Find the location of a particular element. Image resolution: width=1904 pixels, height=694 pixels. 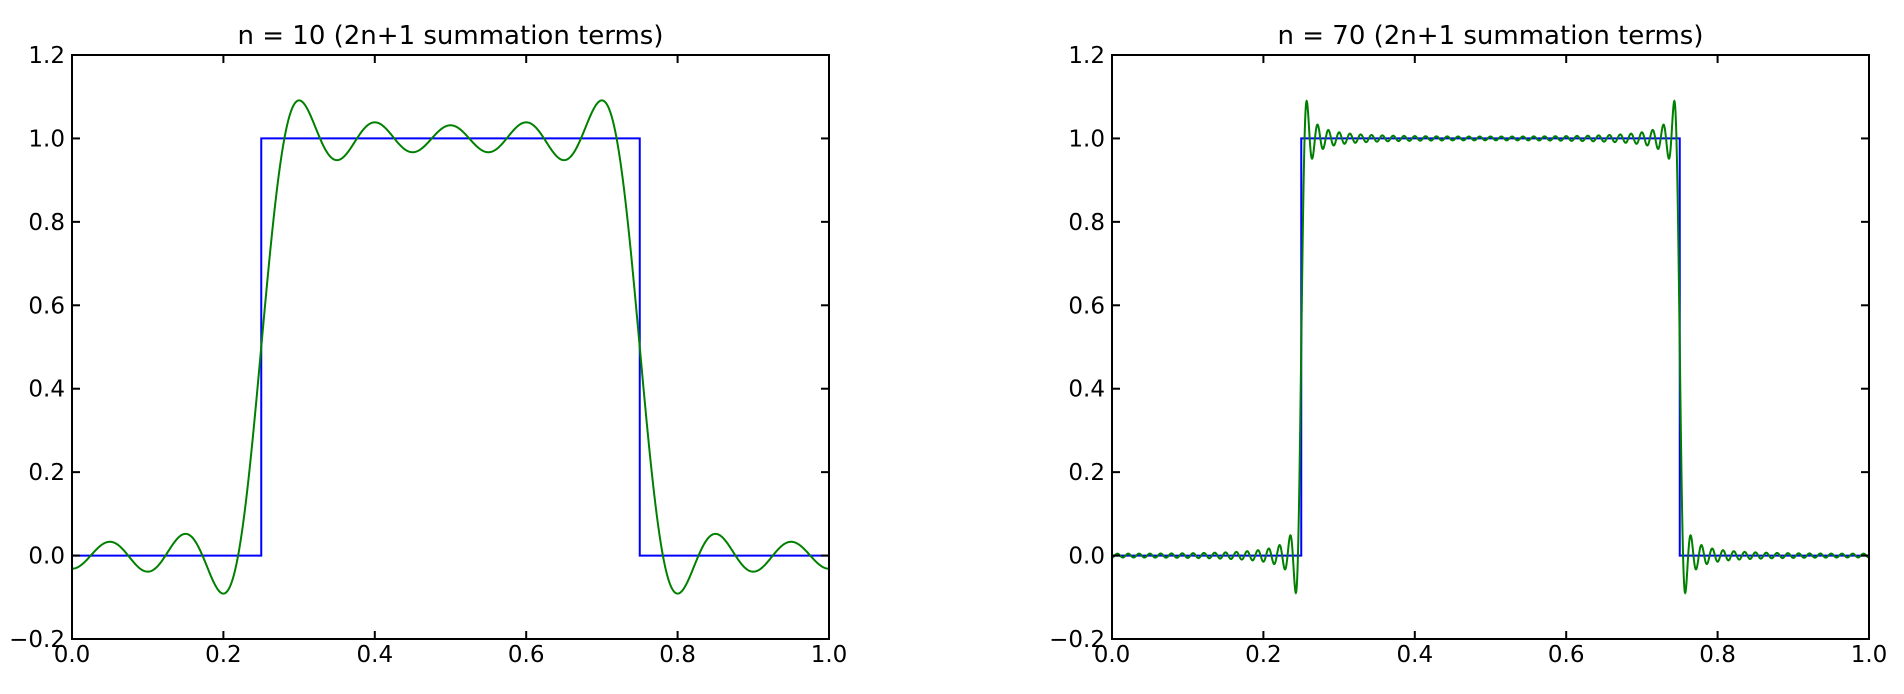

plot-title-n10: n = 10 (2n+1 summation terms) is located at coordinates (450, 36).